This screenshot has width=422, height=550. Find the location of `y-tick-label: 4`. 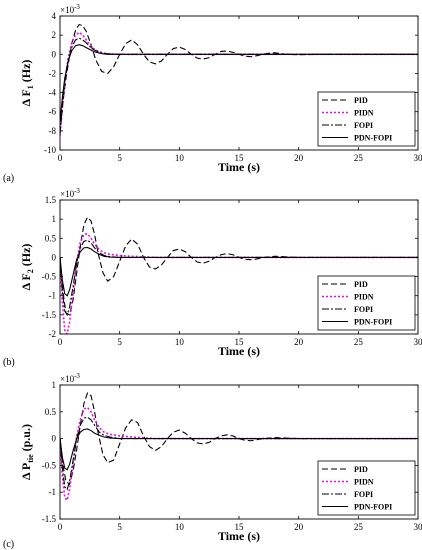

y-tick-label: 4 is located at coordinates (54, 16).